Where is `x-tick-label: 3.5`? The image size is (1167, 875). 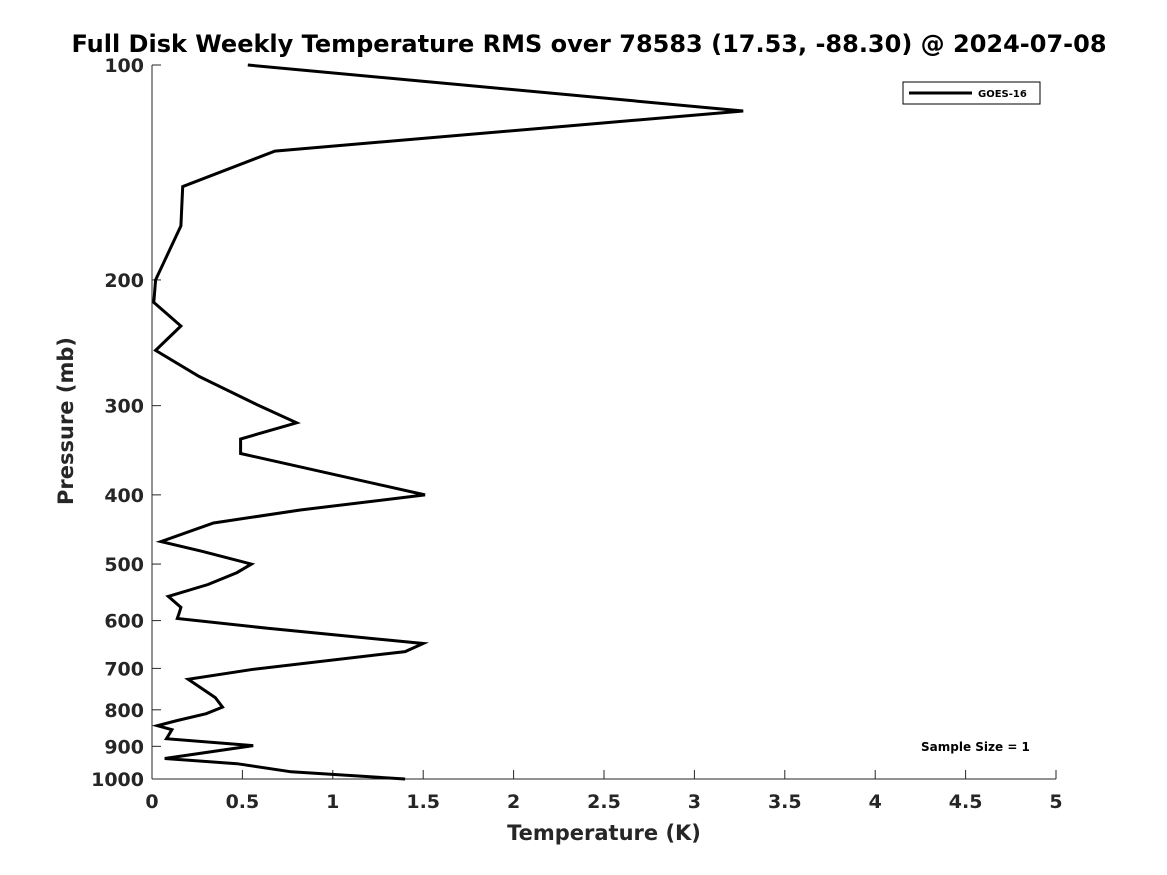
x-tick-label: 3.5 is located at coordinates (785, 802).